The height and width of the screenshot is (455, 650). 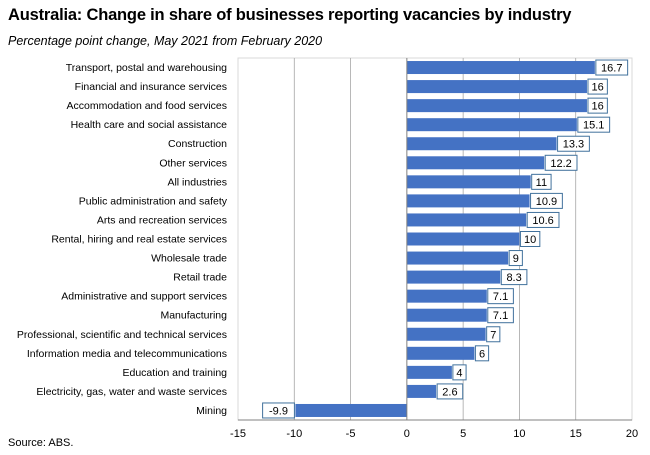 What do you see at coordinates (519, 434) in the screenshot?
I see `x-tick-label: 10` at bounding box center [519, 434].